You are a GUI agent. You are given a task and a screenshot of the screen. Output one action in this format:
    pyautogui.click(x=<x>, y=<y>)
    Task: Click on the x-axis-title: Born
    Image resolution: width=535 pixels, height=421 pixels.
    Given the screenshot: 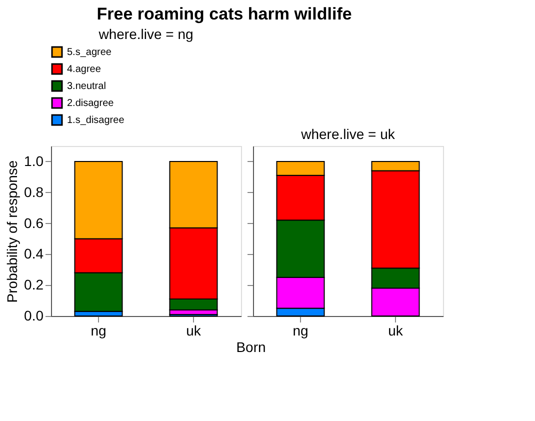 What is the action you would take?
    pyautogui.click(x=251, y=347)
    